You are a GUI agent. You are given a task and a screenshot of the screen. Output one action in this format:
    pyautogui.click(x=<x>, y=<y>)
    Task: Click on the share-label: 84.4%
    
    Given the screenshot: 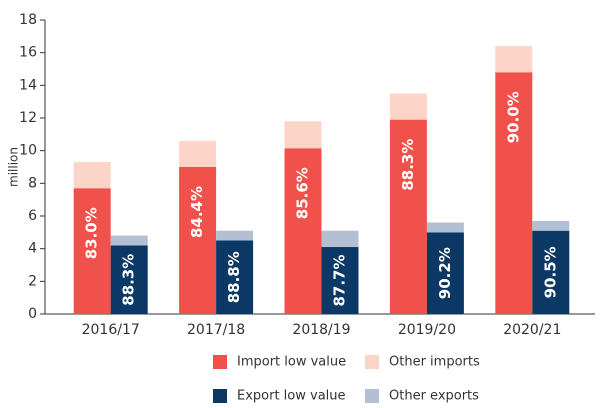 What is the action you would take?
    pyautogui.click(x=197, y=212)
    